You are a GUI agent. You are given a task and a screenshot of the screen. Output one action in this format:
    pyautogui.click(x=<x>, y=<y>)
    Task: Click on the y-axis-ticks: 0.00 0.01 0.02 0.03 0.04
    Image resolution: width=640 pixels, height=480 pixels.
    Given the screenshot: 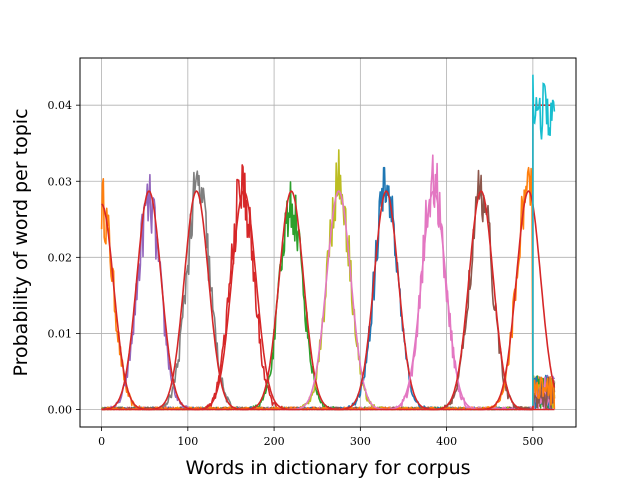 What is the action you would take?
    pyautogui.click(x=64, y=258)
    